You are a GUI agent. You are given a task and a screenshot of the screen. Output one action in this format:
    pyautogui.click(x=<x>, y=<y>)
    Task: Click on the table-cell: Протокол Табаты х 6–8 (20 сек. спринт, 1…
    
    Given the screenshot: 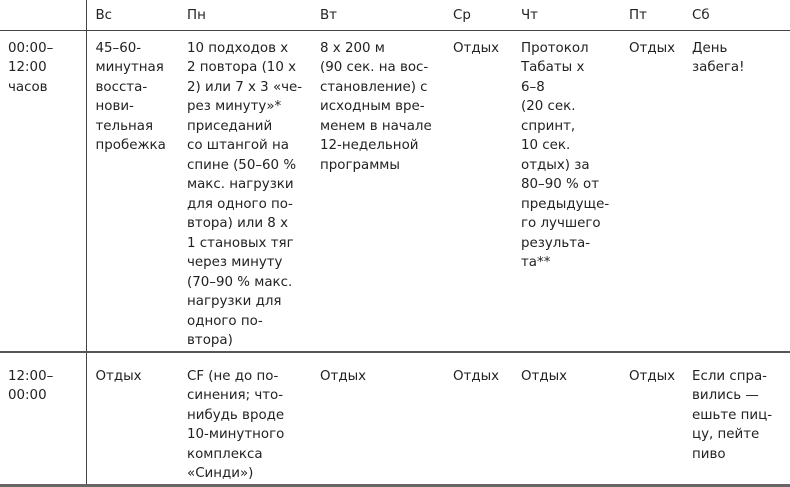 What is the action you would take?
    pyautogui.click(x=566, y=191)
    